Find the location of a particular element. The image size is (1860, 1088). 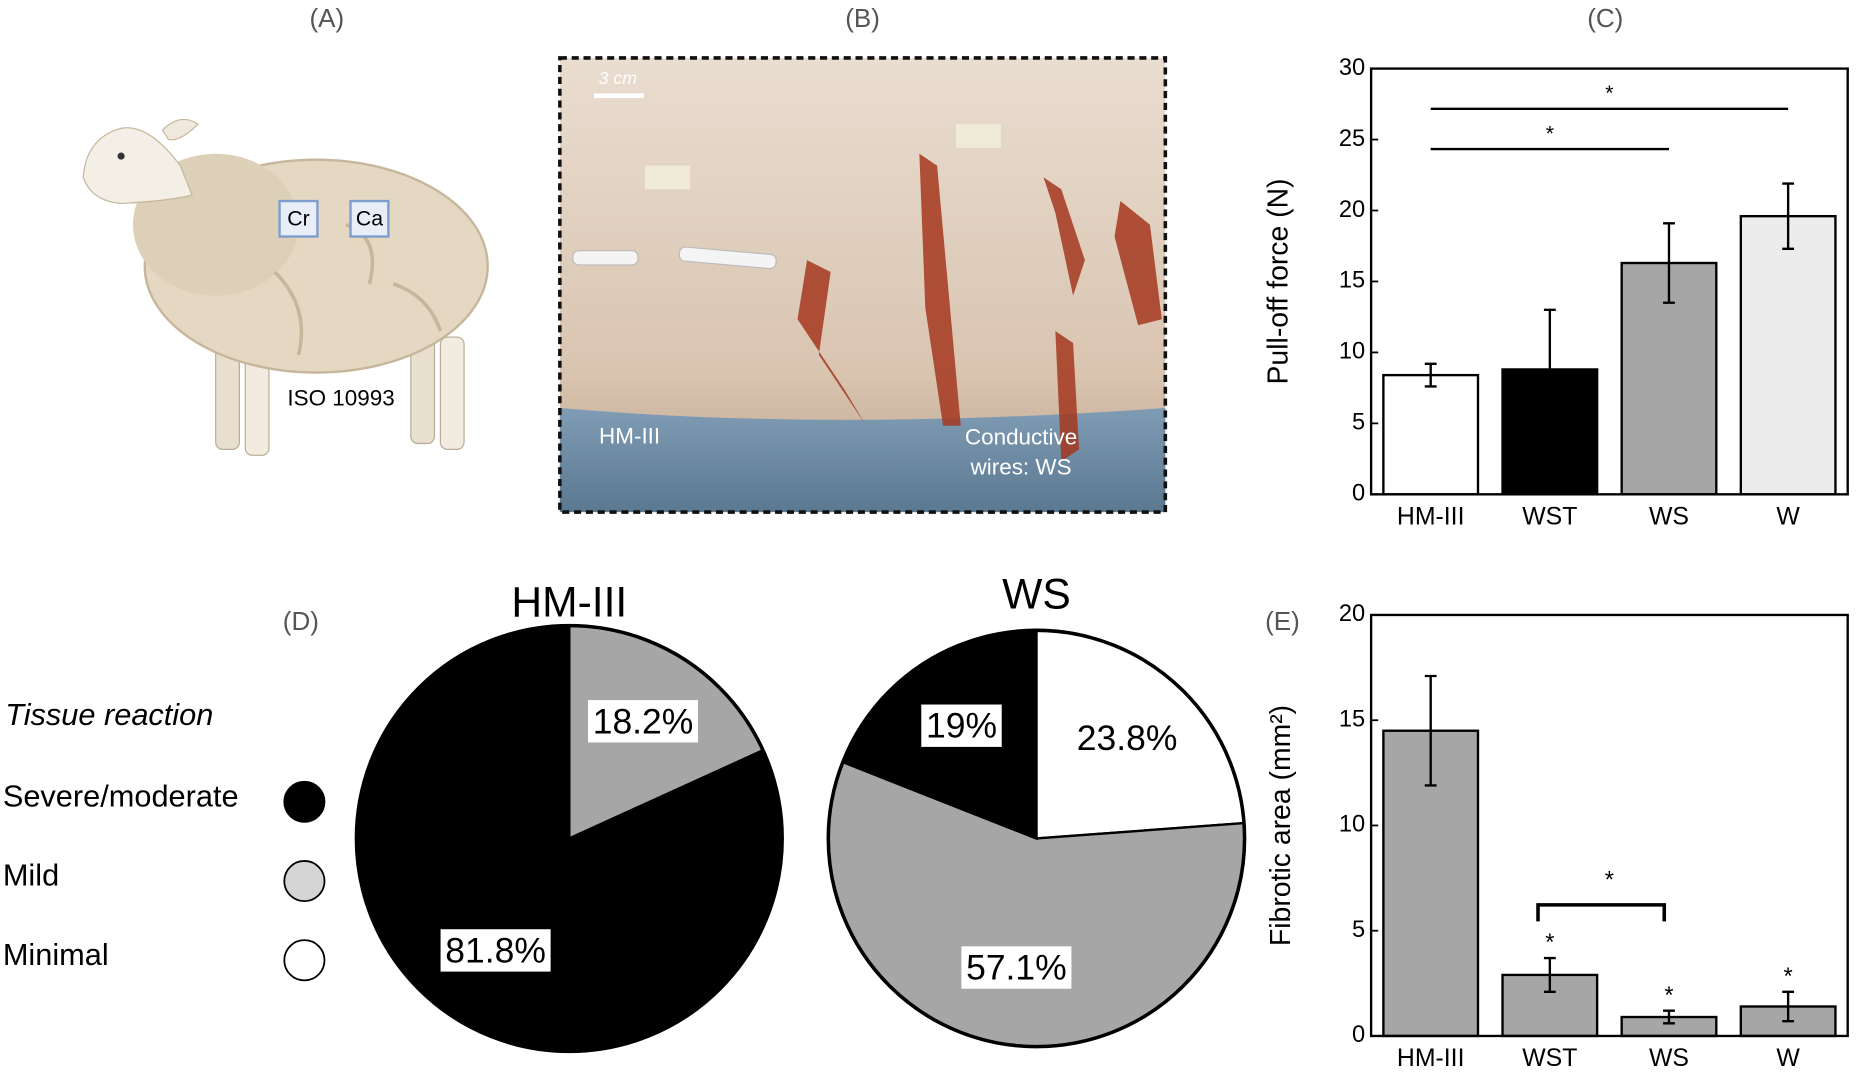

site-label: Cr is located at coordinates (298, 219).